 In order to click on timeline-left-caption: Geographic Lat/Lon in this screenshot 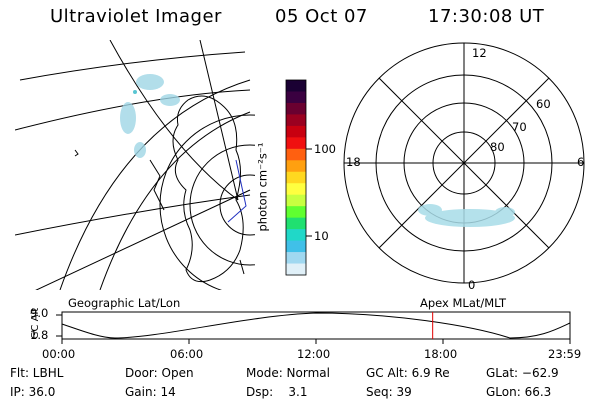, I will do `click(124, 303)`.